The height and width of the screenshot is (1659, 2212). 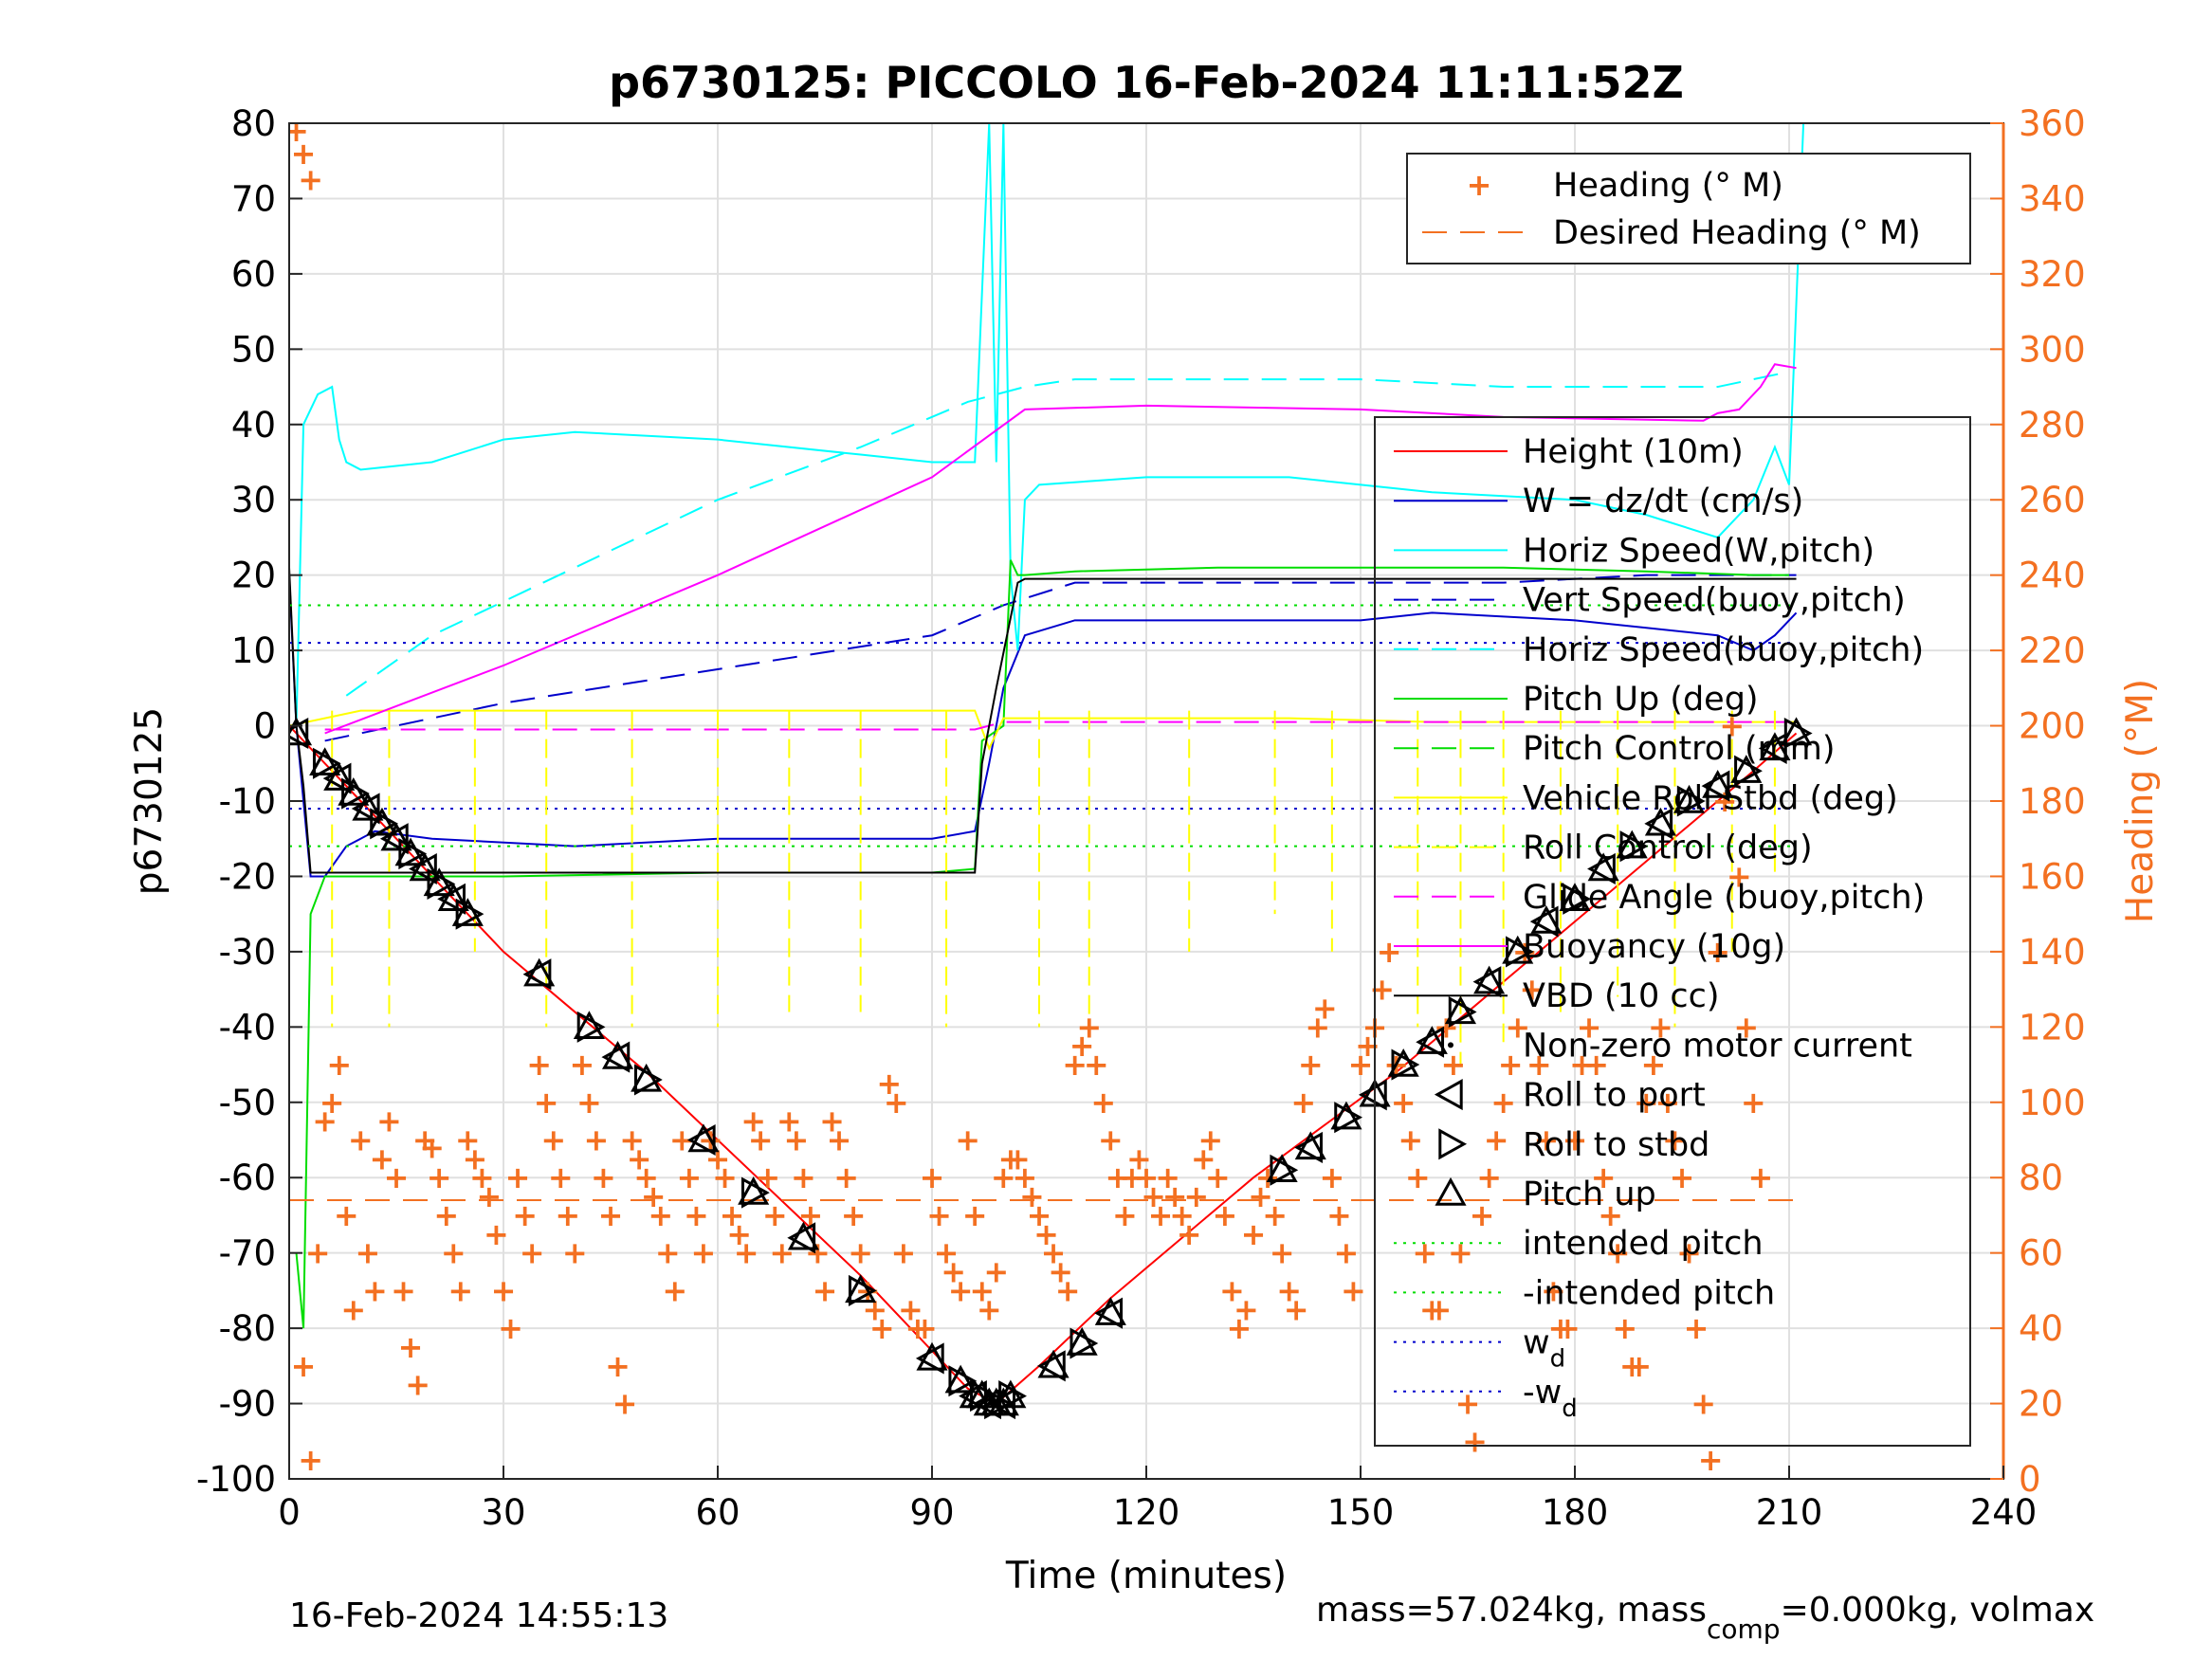 I want to click on y2-tick-label: 340, so click(x=2052, y=198).